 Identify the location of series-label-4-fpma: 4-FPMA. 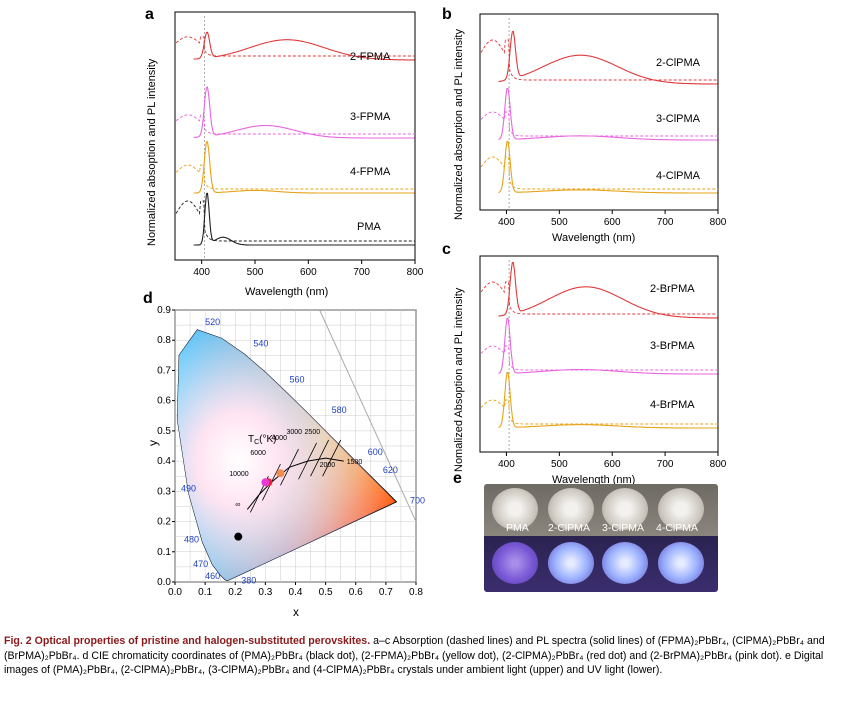
(370, 172).